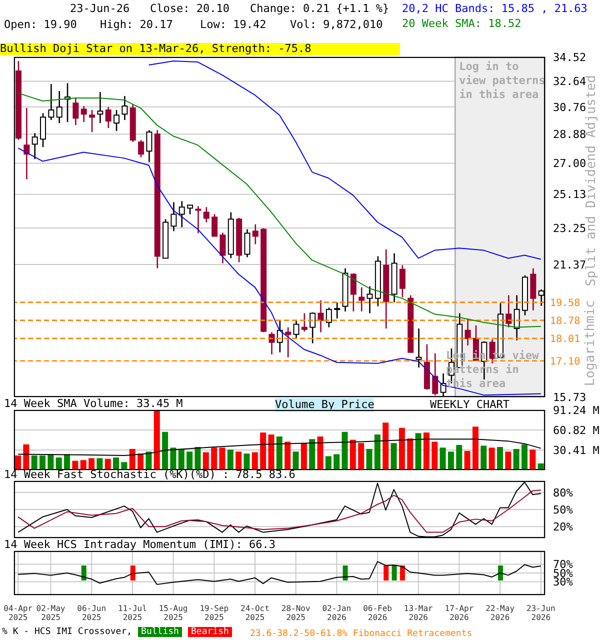 This screenshot has width=600, height=640. Describe the element at coordinates (569, 228) in the screenshot. I see `y-tick-label: 23.25` at that location.